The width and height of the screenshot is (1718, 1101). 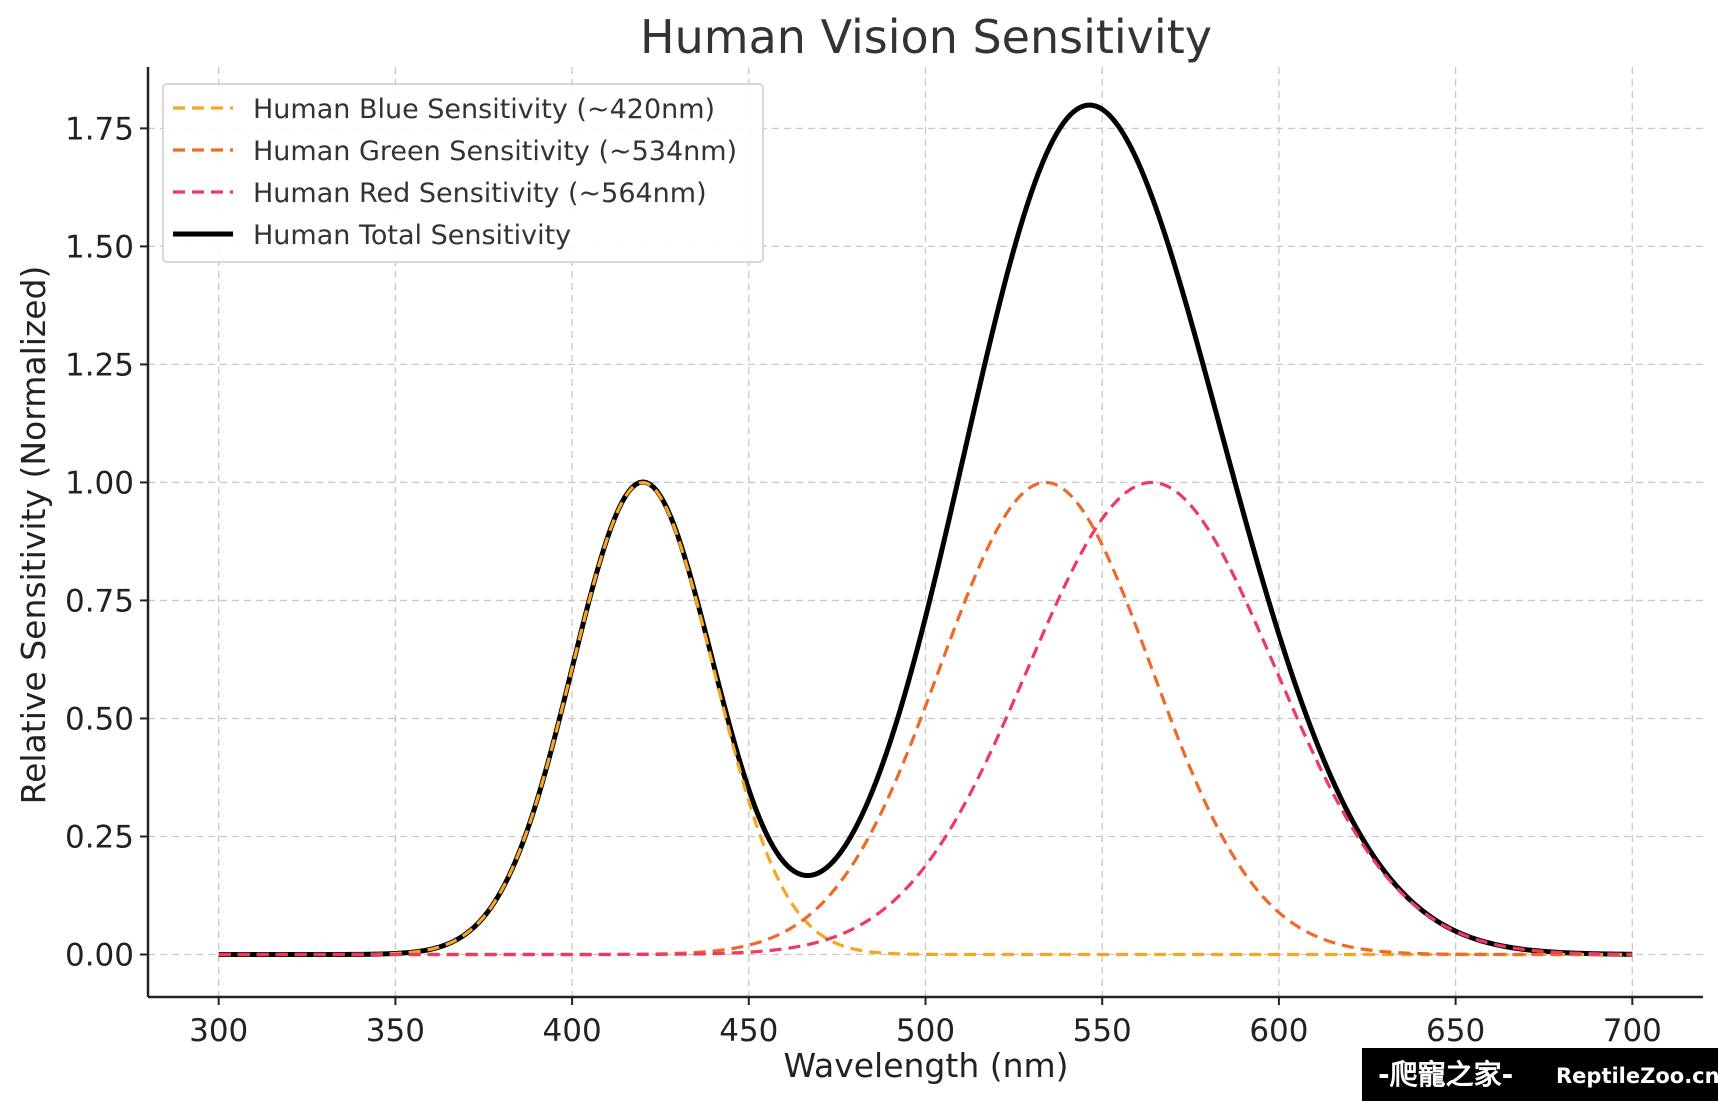 What do you see at coordinates (395, 1031) in the screenshot?
I see `x-tick-label: 350` at bounding box center [395, 1031].